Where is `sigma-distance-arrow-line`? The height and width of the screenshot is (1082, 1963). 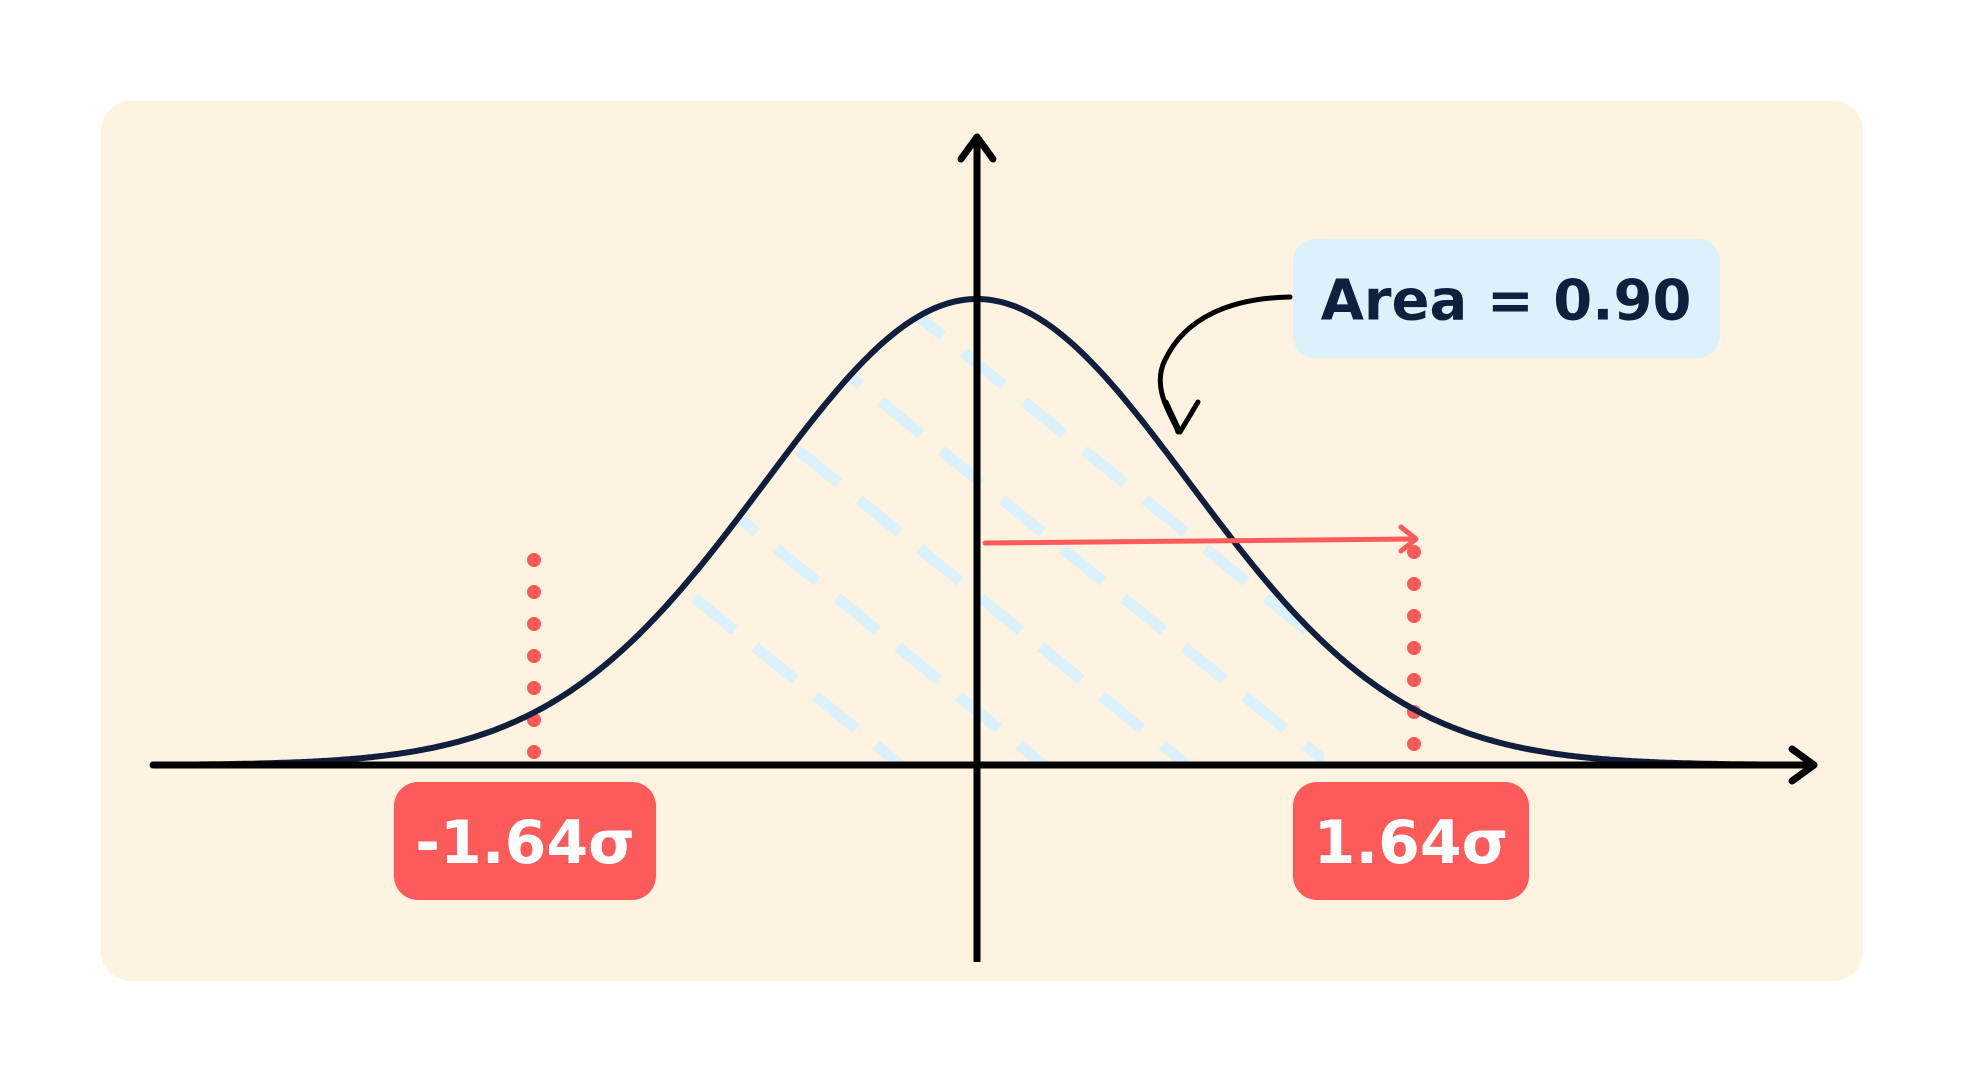
sigma-distance-arrow-line is located at coordinates (1199, 541).